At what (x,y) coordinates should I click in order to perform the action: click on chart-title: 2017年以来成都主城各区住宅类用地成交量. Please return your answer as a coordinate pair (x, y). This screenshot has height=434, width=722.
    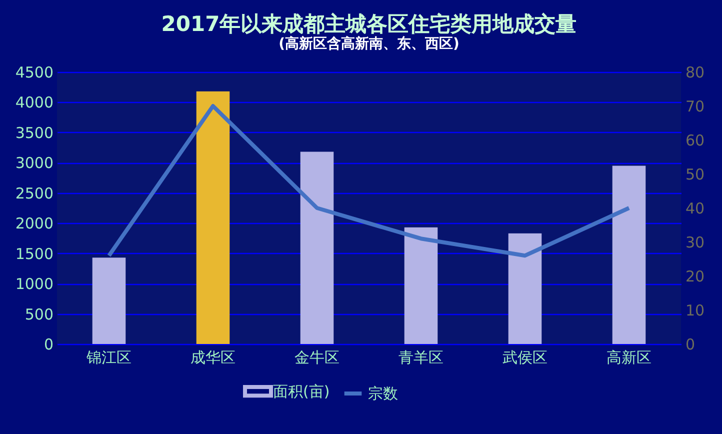
    Looking at the image, I should click on (369, 24).